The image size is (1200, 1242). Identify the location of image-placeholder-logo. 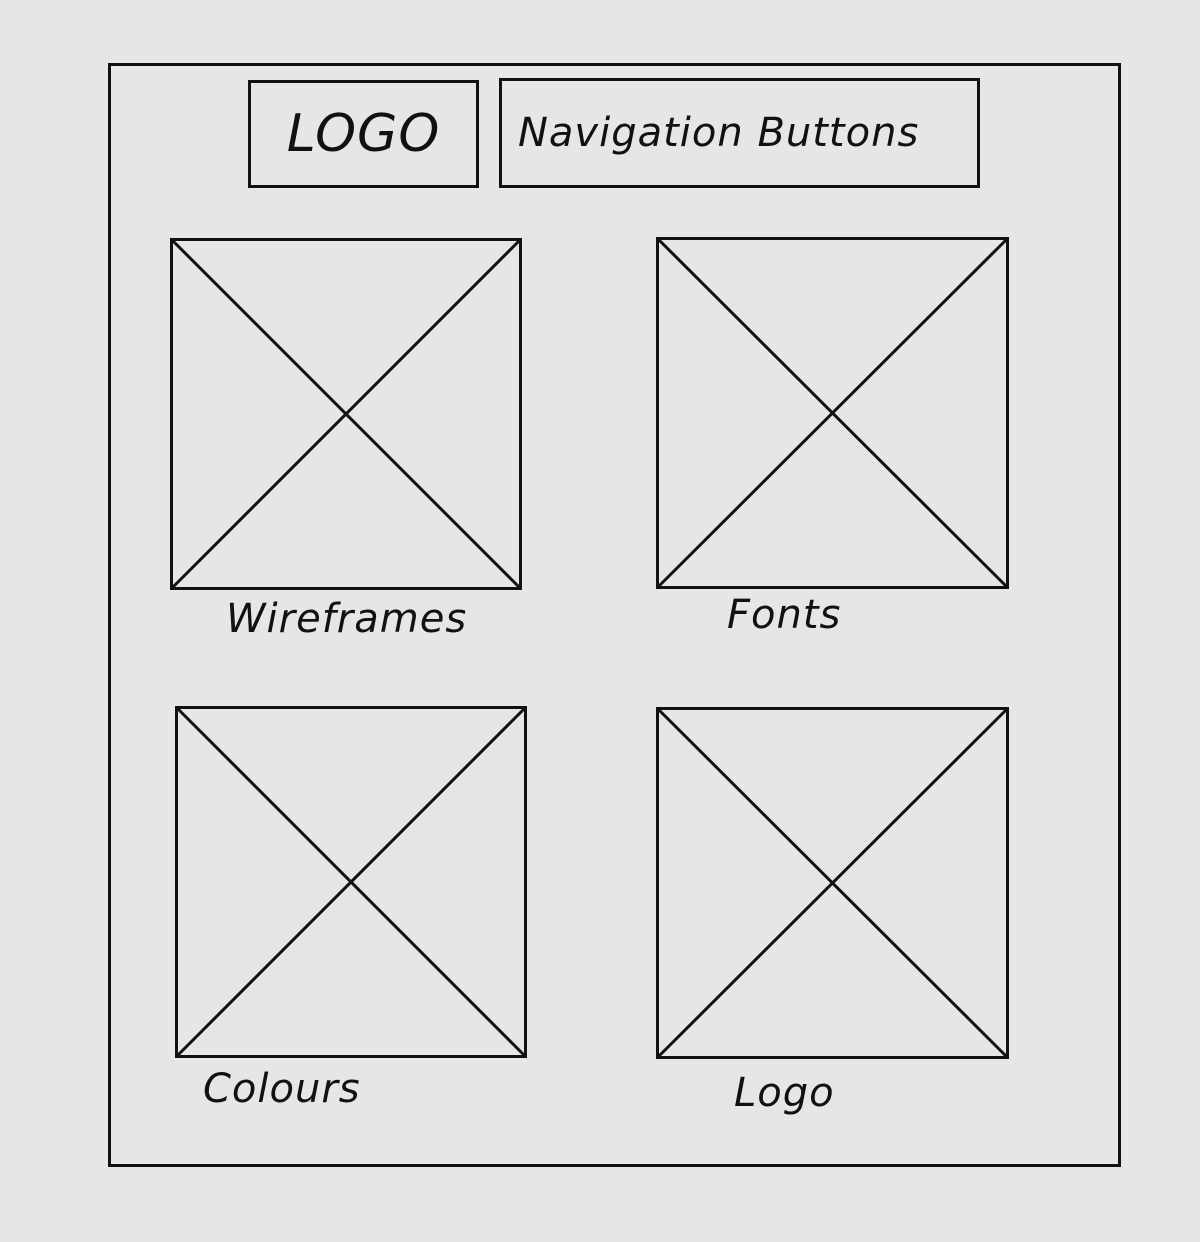
(832, 883).